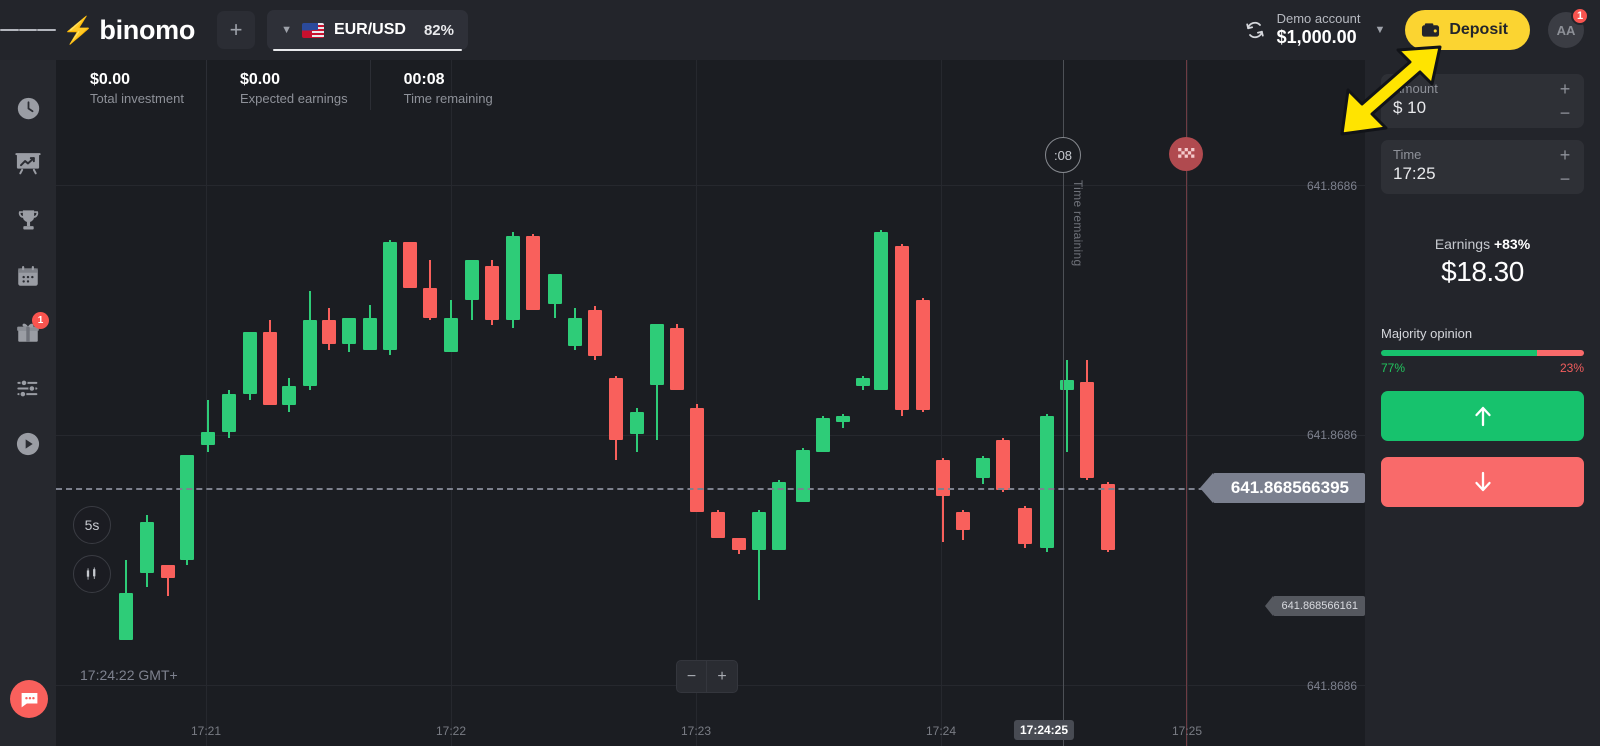 This screenshot has height=746, width=1600. I want to click on hamburger-menu-icon, so click(28, 30).